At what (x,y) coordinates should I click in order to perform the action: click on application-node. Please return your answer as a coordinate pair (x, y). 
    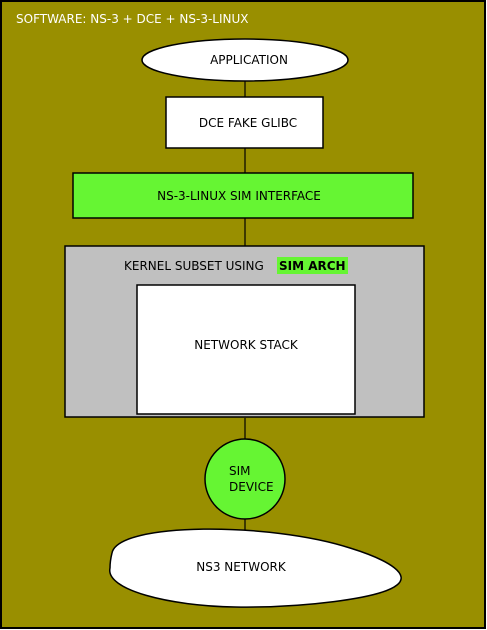
    Looking at the image, I should click on (245, 60).